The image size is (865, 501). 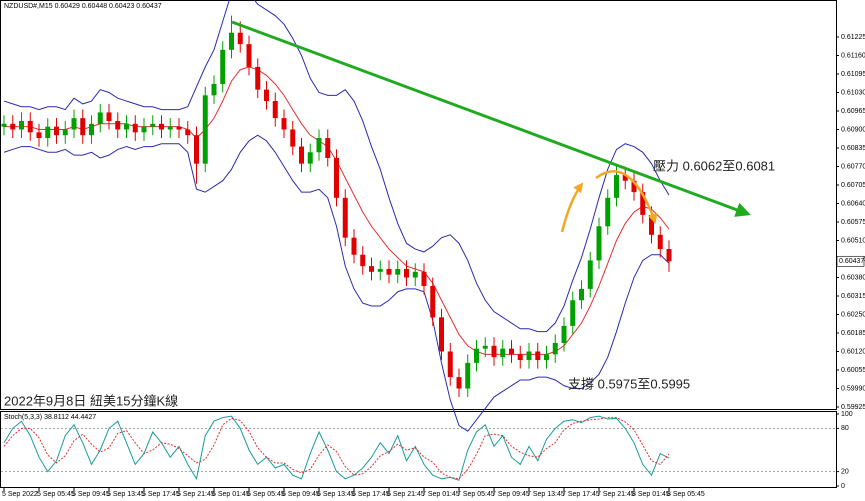 What do you see at coordinates (853, 55) in the screenshot?
I see `y-tick-label: 0.61160` at bounding box center [853, 55].